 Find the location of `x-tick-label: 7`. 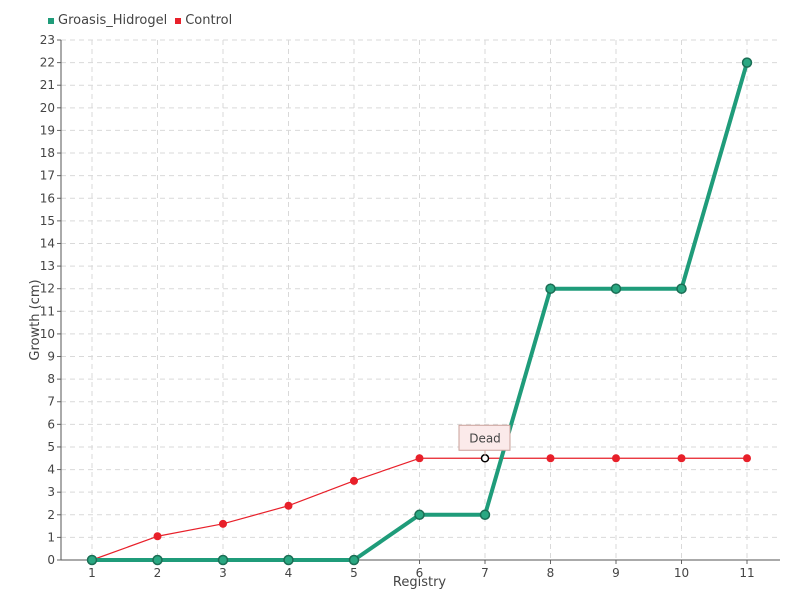

x-tick-label: 7 is located at coordinates (485, 573).